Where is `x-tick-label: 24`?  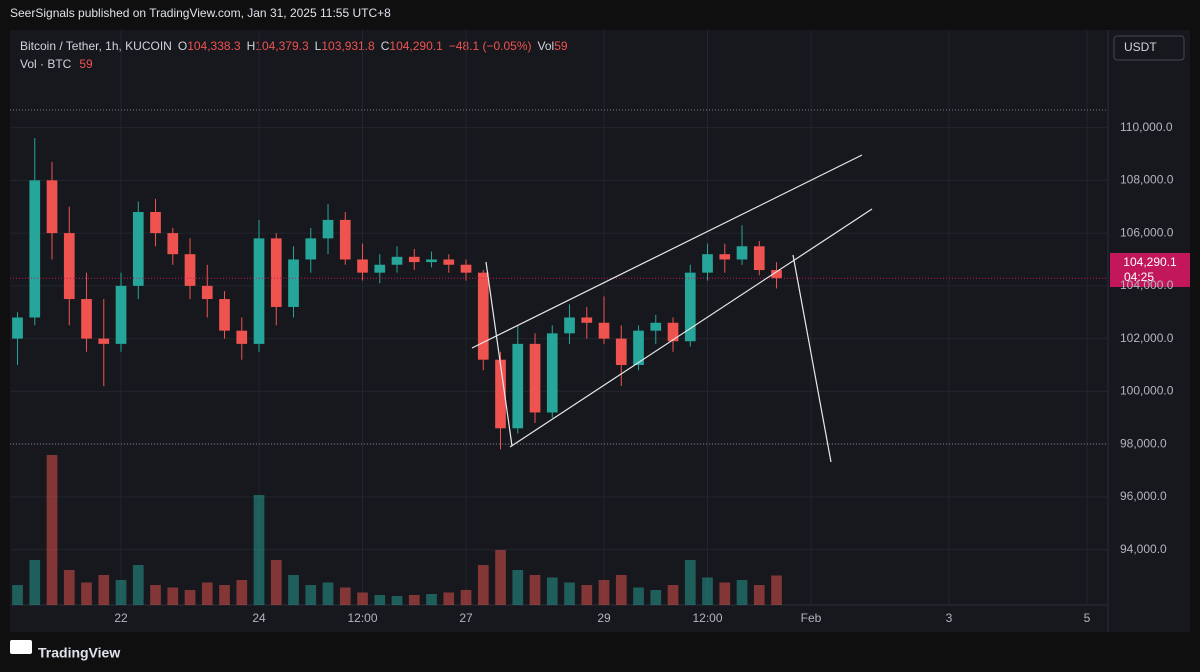
x-tick-label: 24 is located at coordinates (259, 618).